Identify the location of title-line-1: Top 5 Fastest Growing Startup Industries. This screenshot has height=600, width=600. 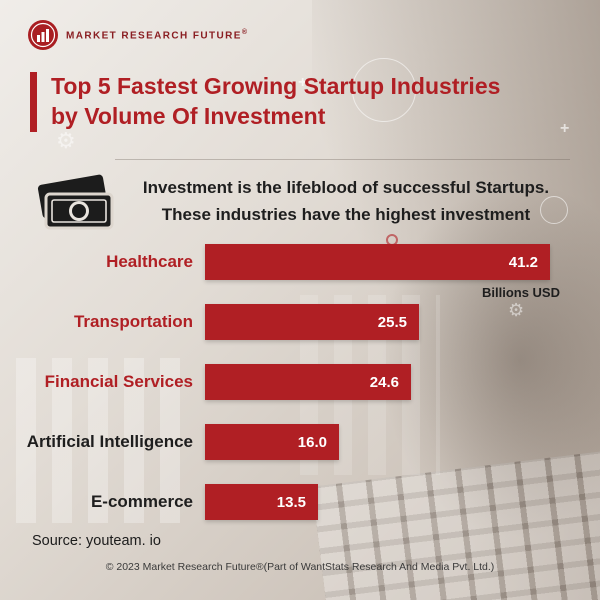
(276, 86).